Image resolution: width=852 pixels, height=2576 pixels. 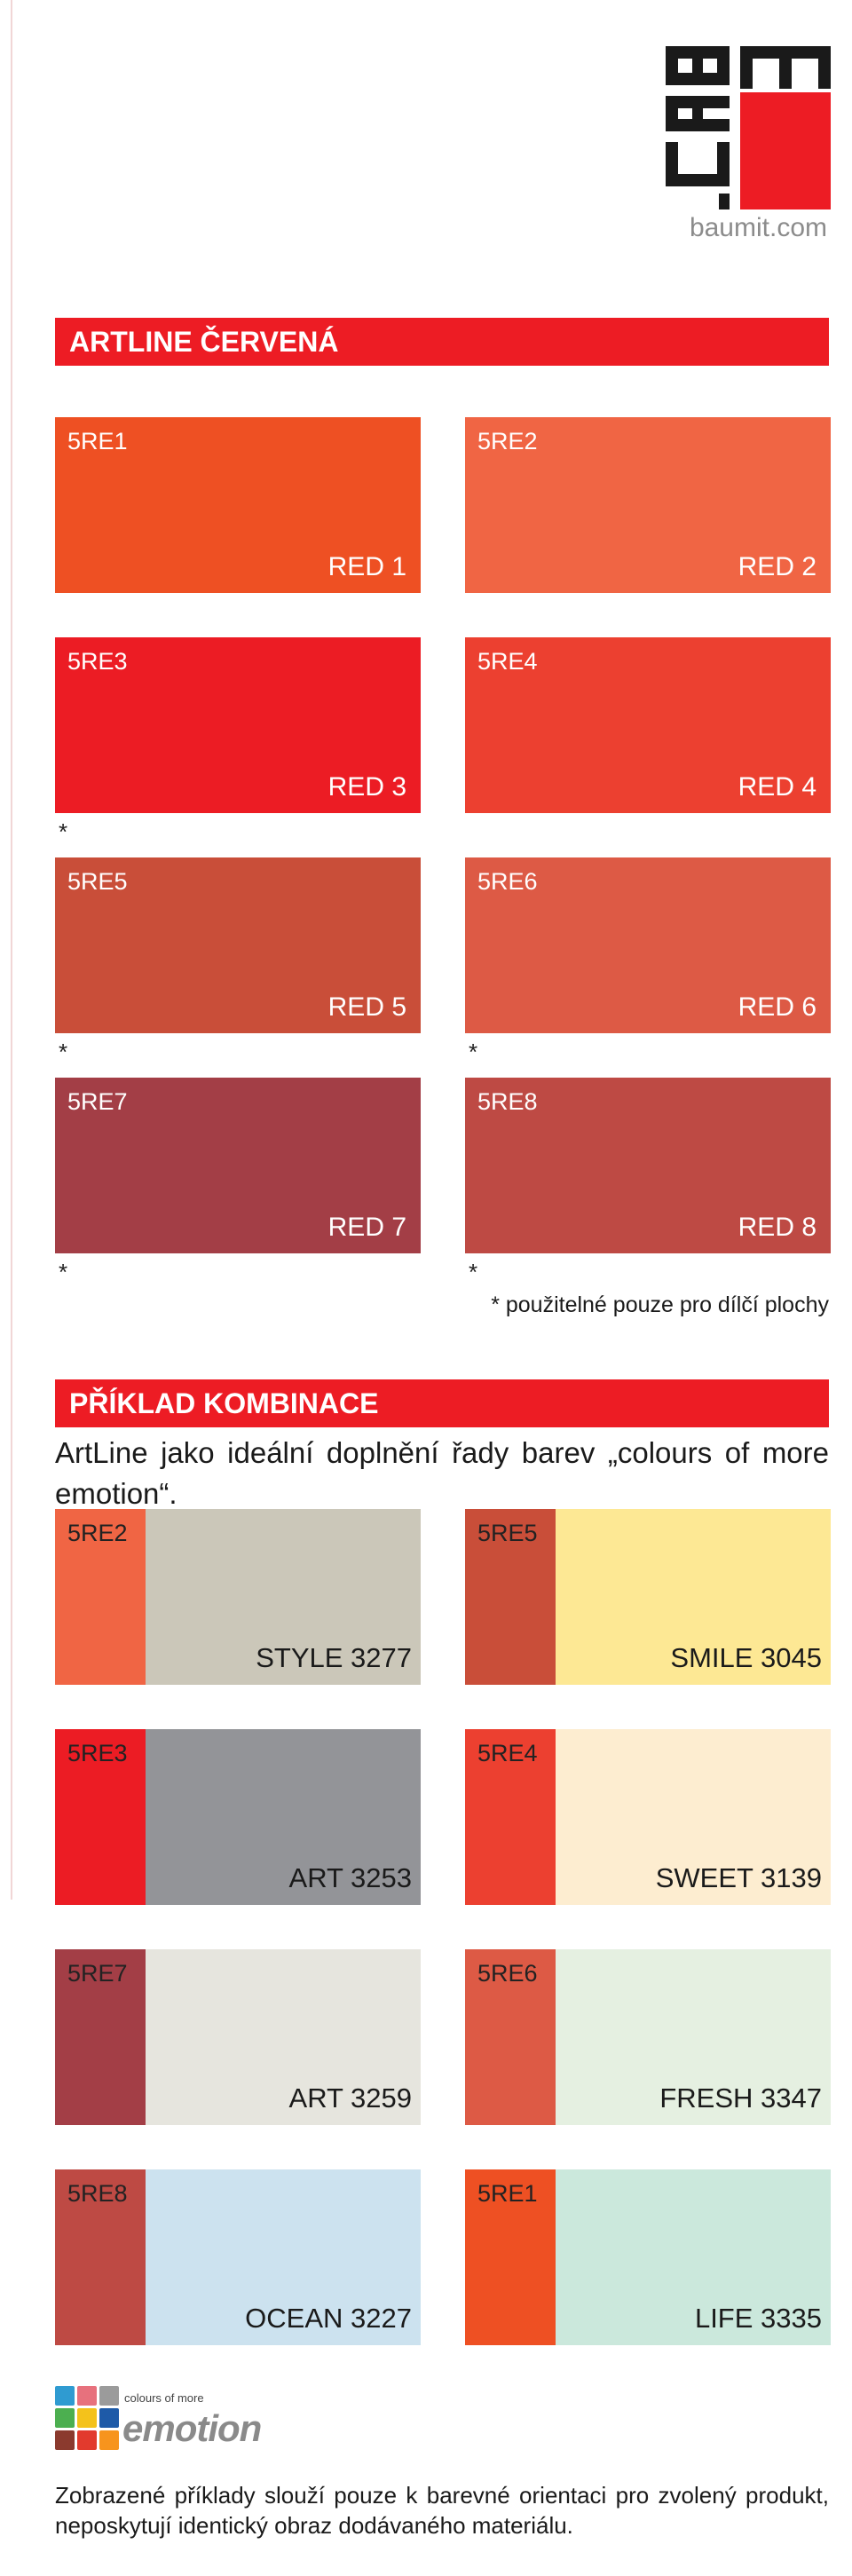 What do you see at coordinates (777, 1007) in the screenshot?
I see `swatch-name: RED 6` at bounding box center [777, 1007].